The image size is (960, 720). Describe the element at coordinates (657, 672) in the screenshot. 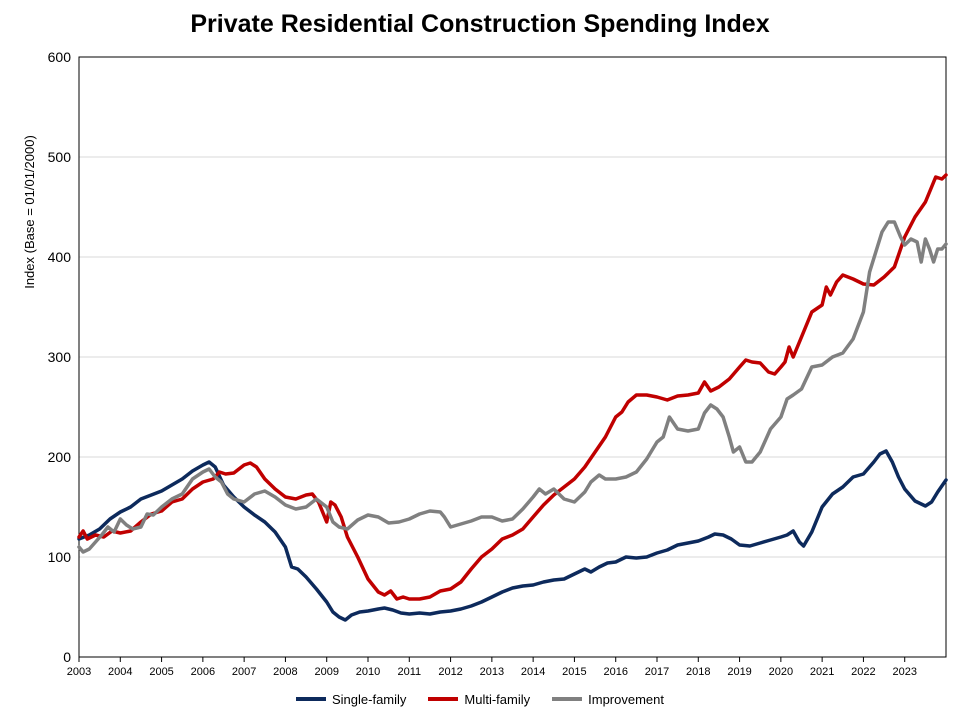

I see `x-tick-label: 2017` at that location.